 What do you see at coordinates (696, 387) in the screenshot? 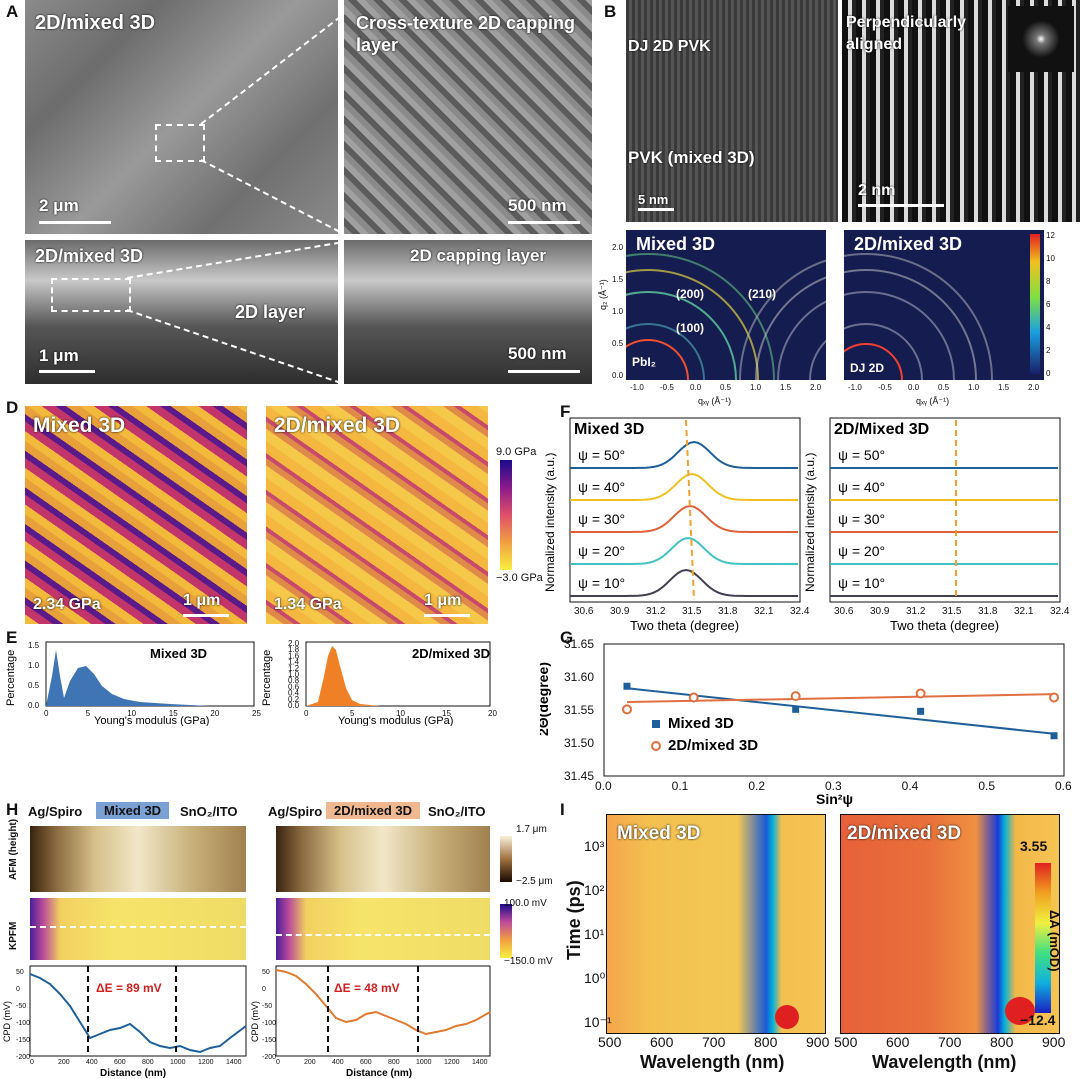
I see `c-xtick: 0.0` at bounding box center [696, 387].